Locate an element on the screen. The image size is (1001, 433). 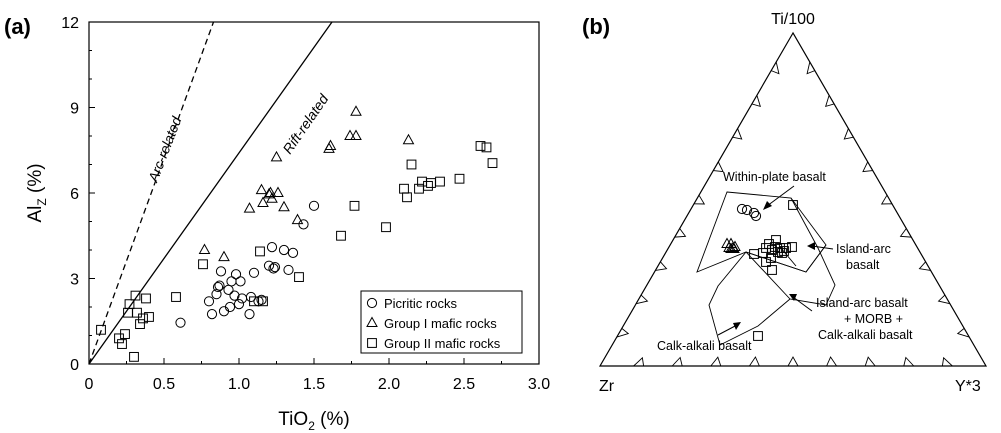
within-plate-arrowhead is located at coordinates (767, 205).